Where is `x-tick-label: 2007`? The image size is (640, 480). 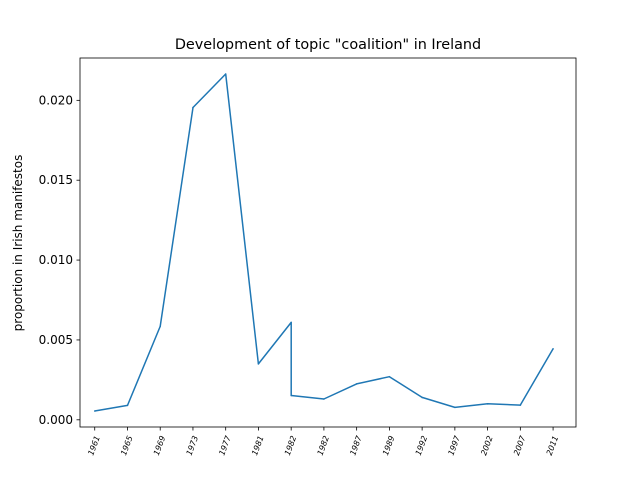
x-tick-label: 2007 is located at coordinates (520, 445).